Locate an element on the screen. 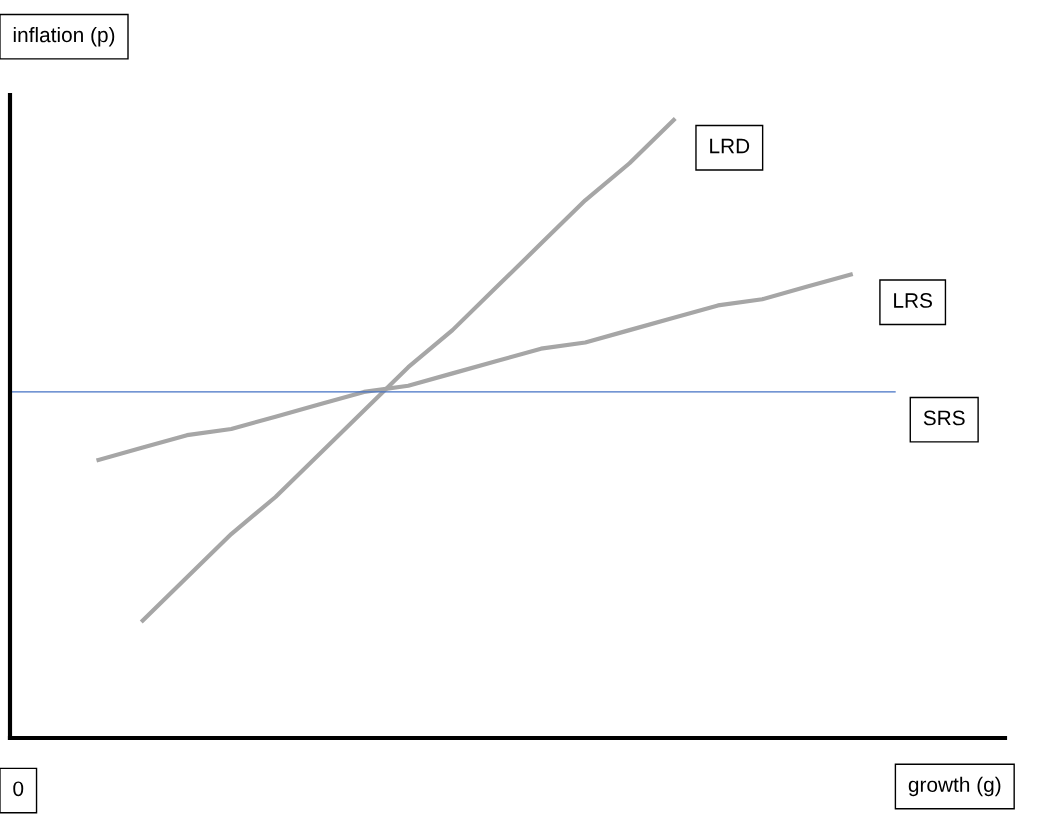  text: LRS is located at coordinates (913, 300).